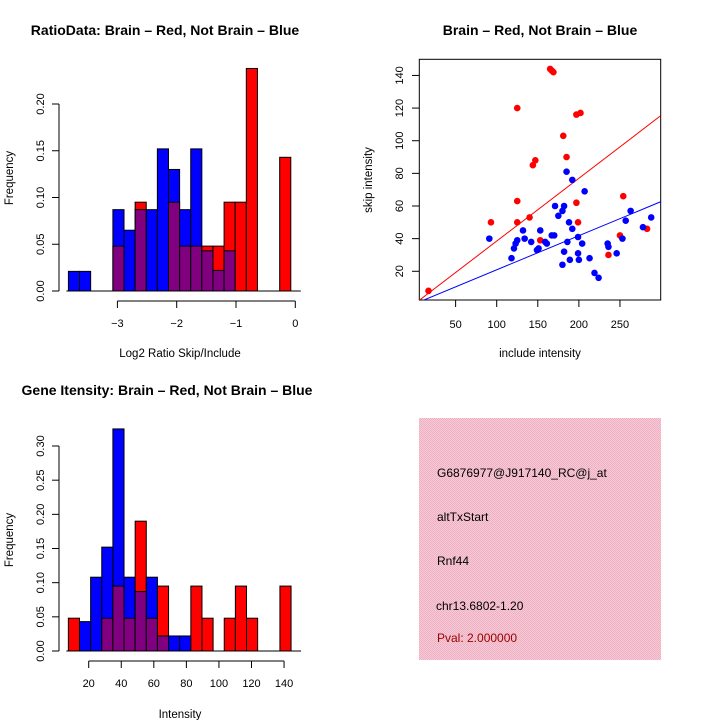  What do you see at coordinates (295, 324) in the screenshot?
I see `x-tick-label: 0` at bounding box center [295, 324].